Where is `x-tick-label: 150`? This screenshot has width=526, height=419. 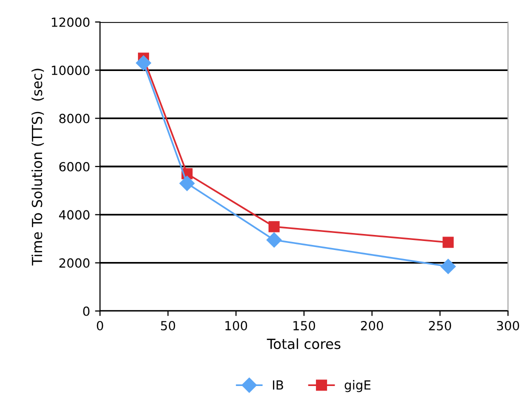 x-tick-label: 150 is located at coordinates (304, 325).